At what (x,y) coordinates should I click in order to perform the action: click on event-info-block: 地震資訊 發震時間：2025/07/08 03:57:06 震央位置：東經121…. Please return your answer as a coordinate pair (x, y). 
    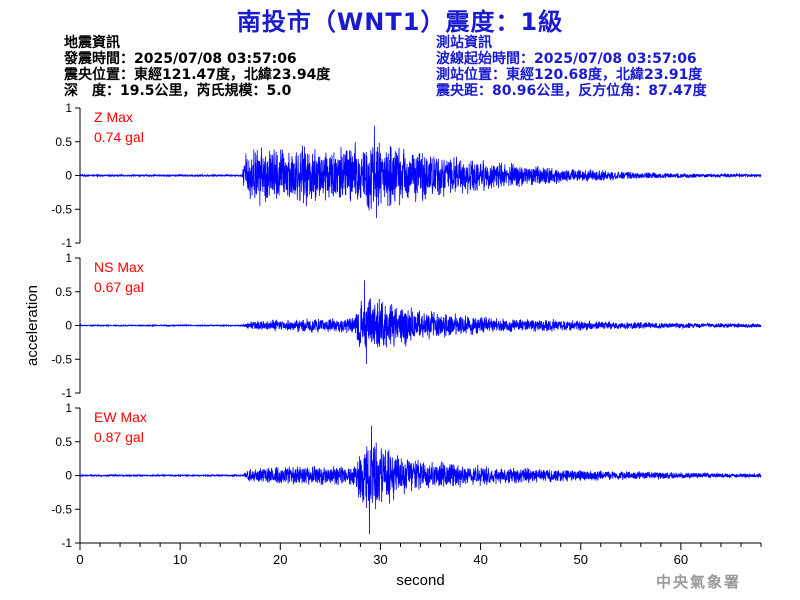
    Looking at the image, I should click on (197, 67).